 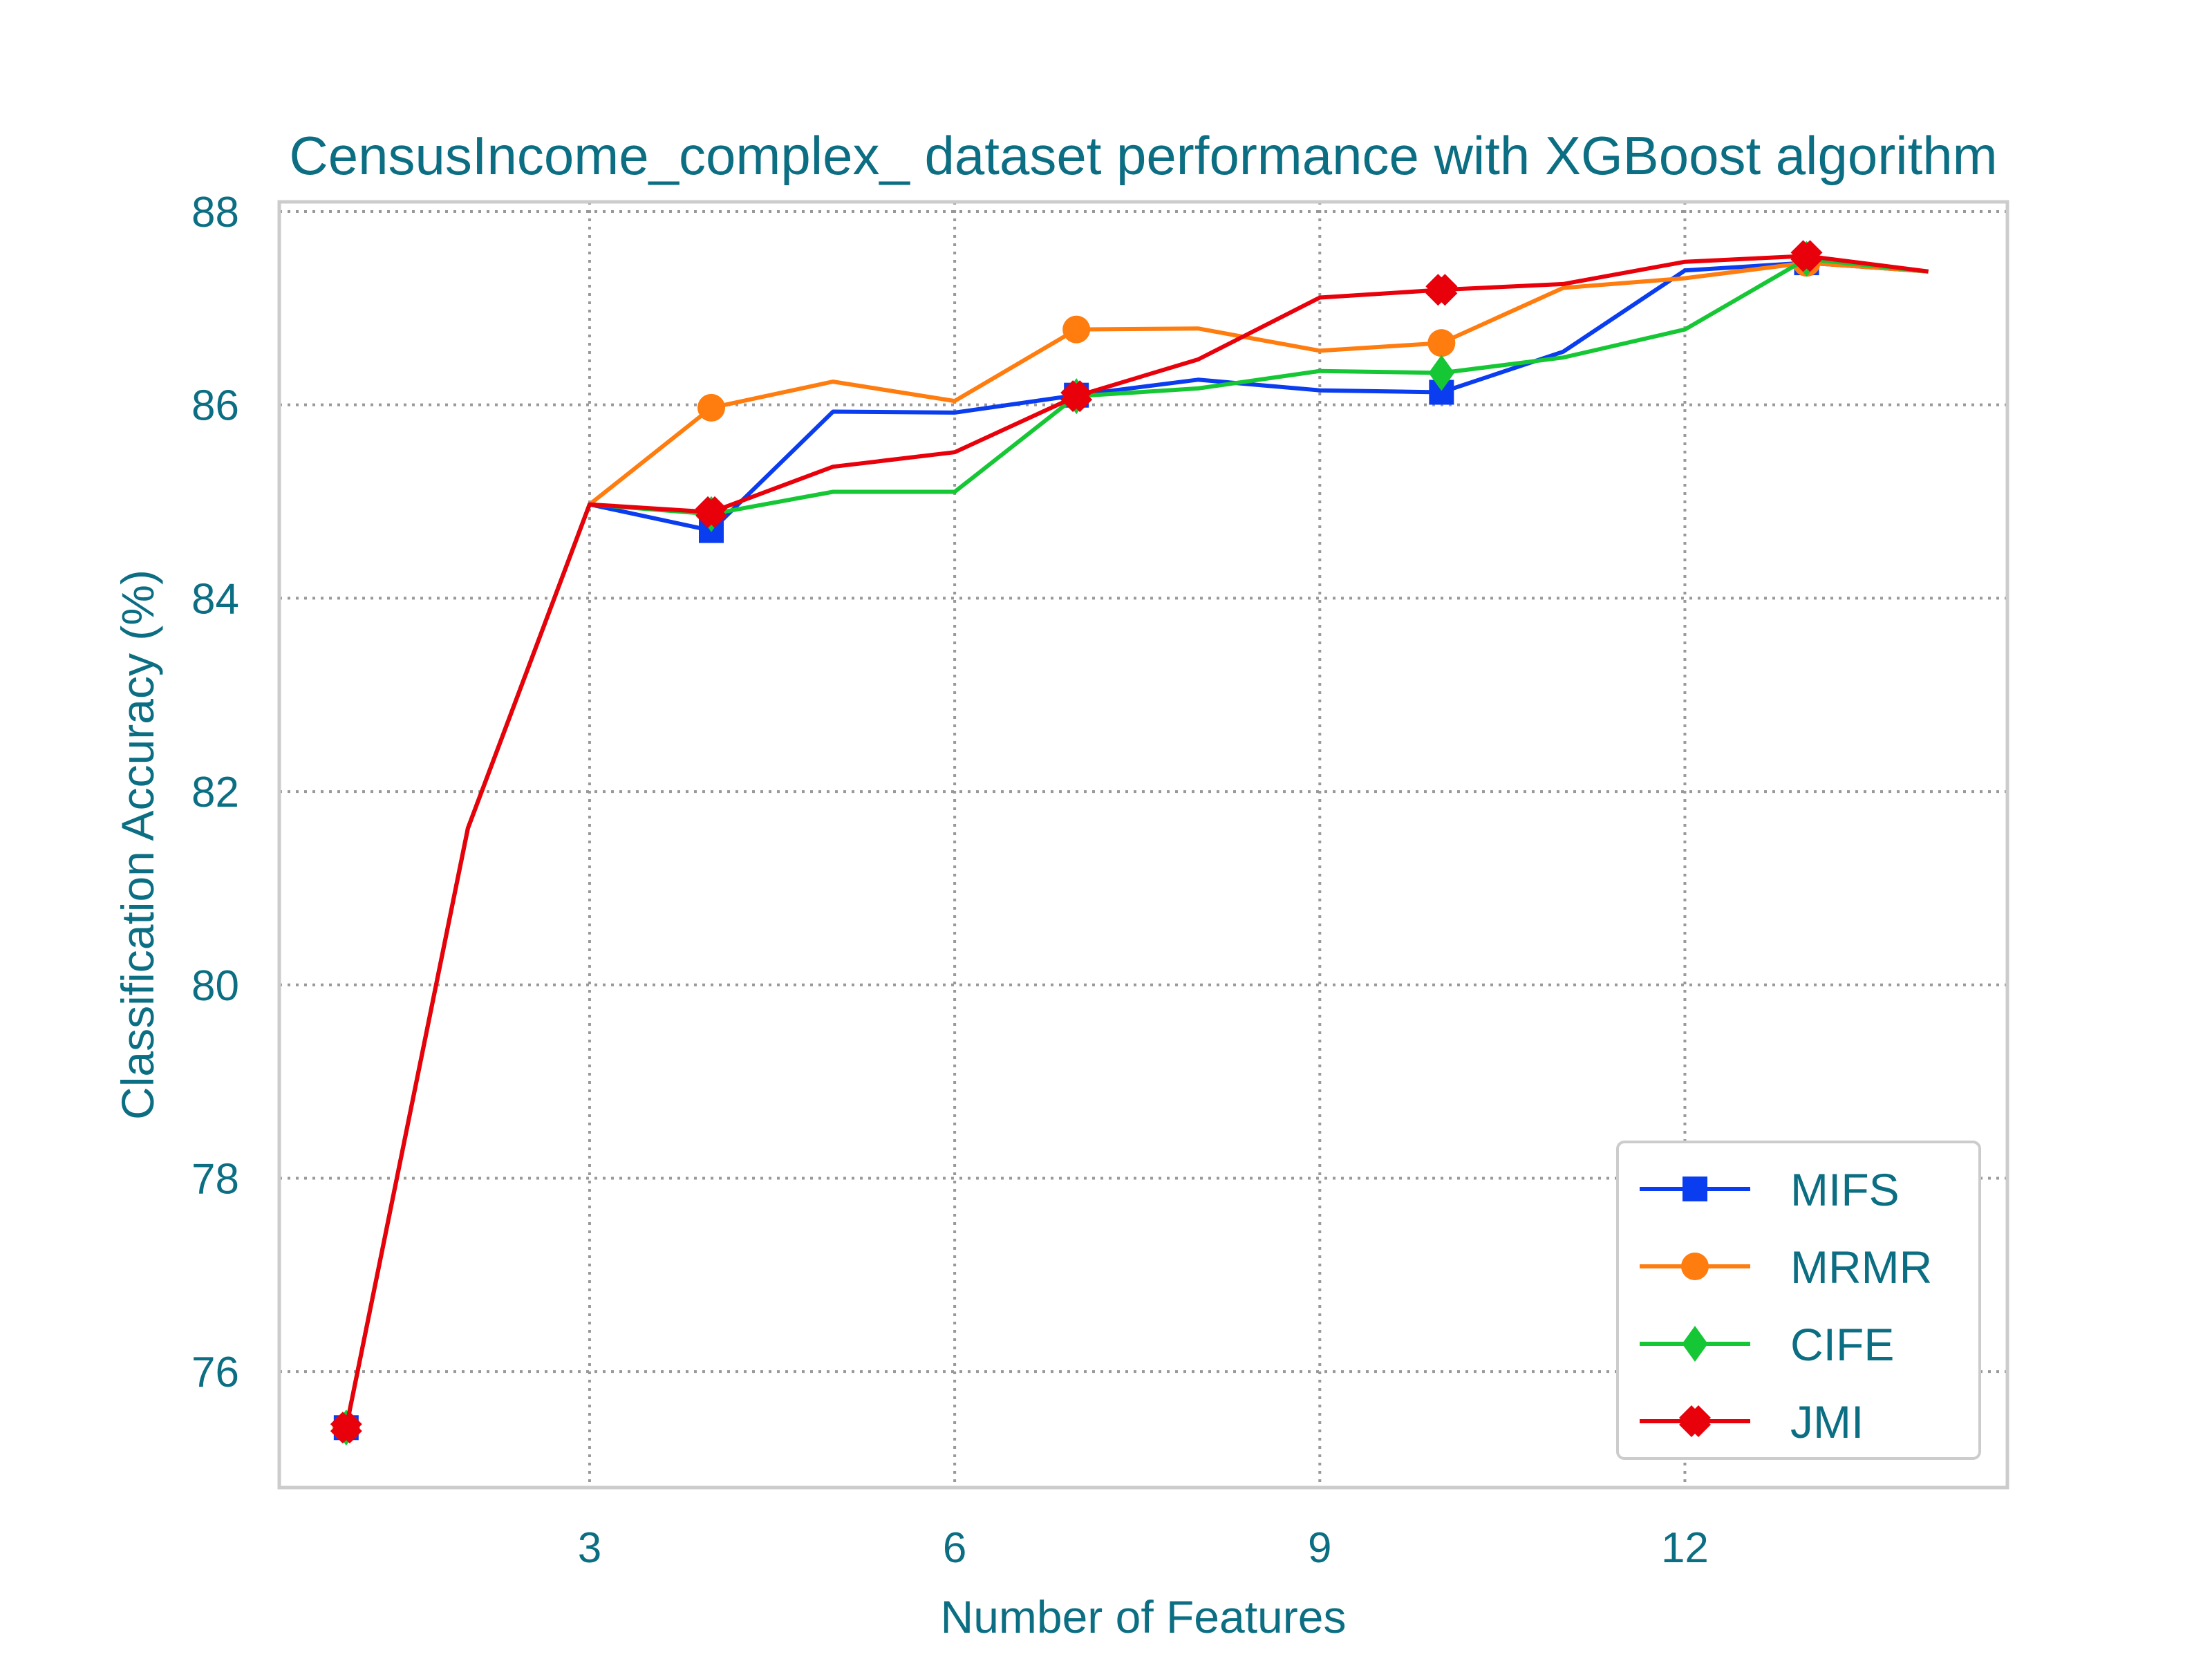 What do you see at coordinates (215, 986) in the screenshot?
I see `y-tick-label: 80` at bounding box center [215, 986].